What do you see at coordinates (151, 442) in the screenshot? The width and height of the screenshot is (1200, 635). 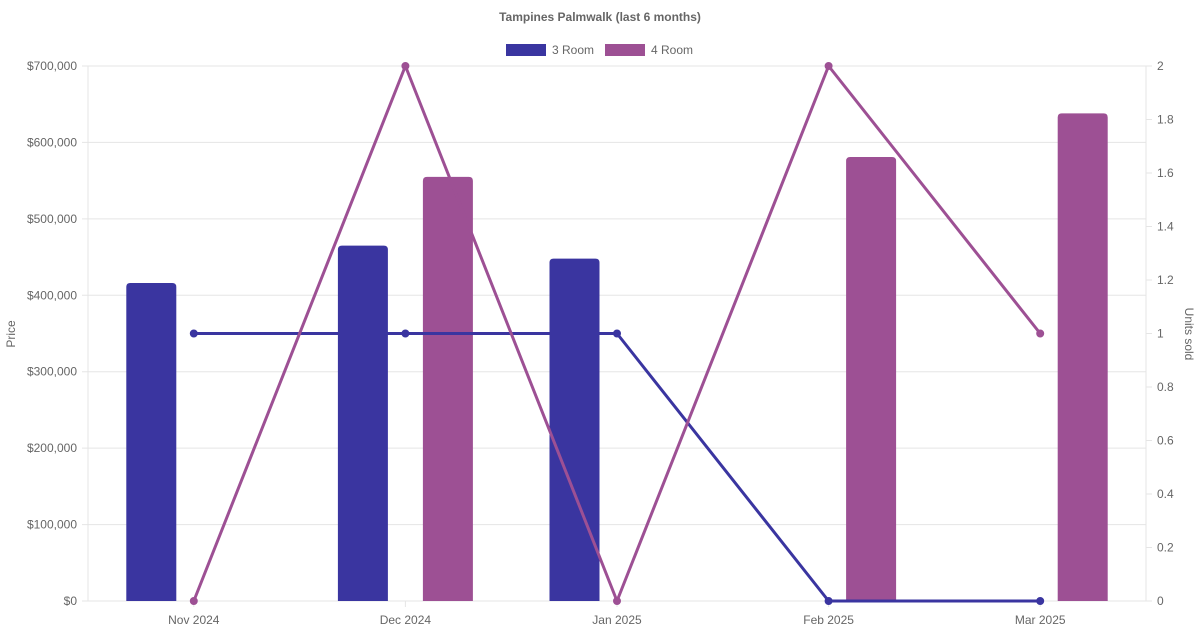 I see `bar-3-room-nov-2024` at bounding box center [151, 442].